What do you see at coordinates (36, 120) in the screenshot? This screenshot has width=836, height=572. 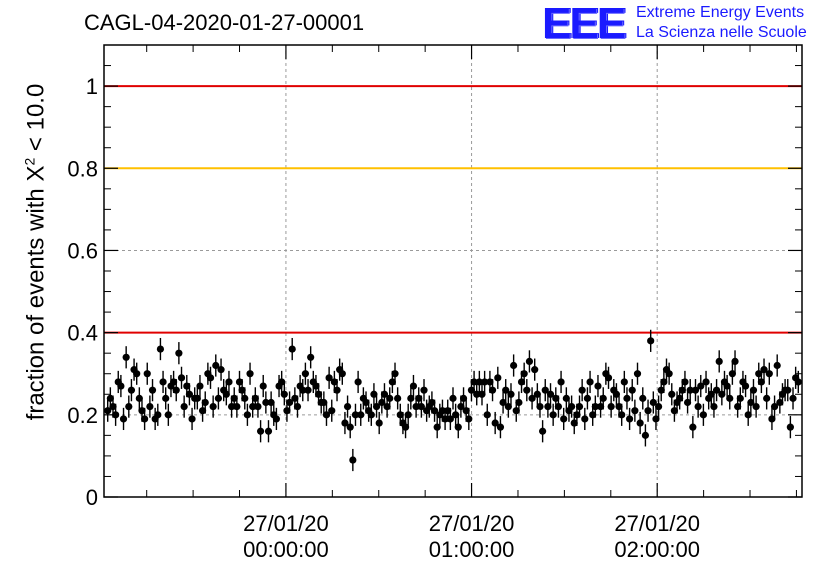 I see `y-axis-label-suffix: < 10.0` at bounding box center [36, 120].